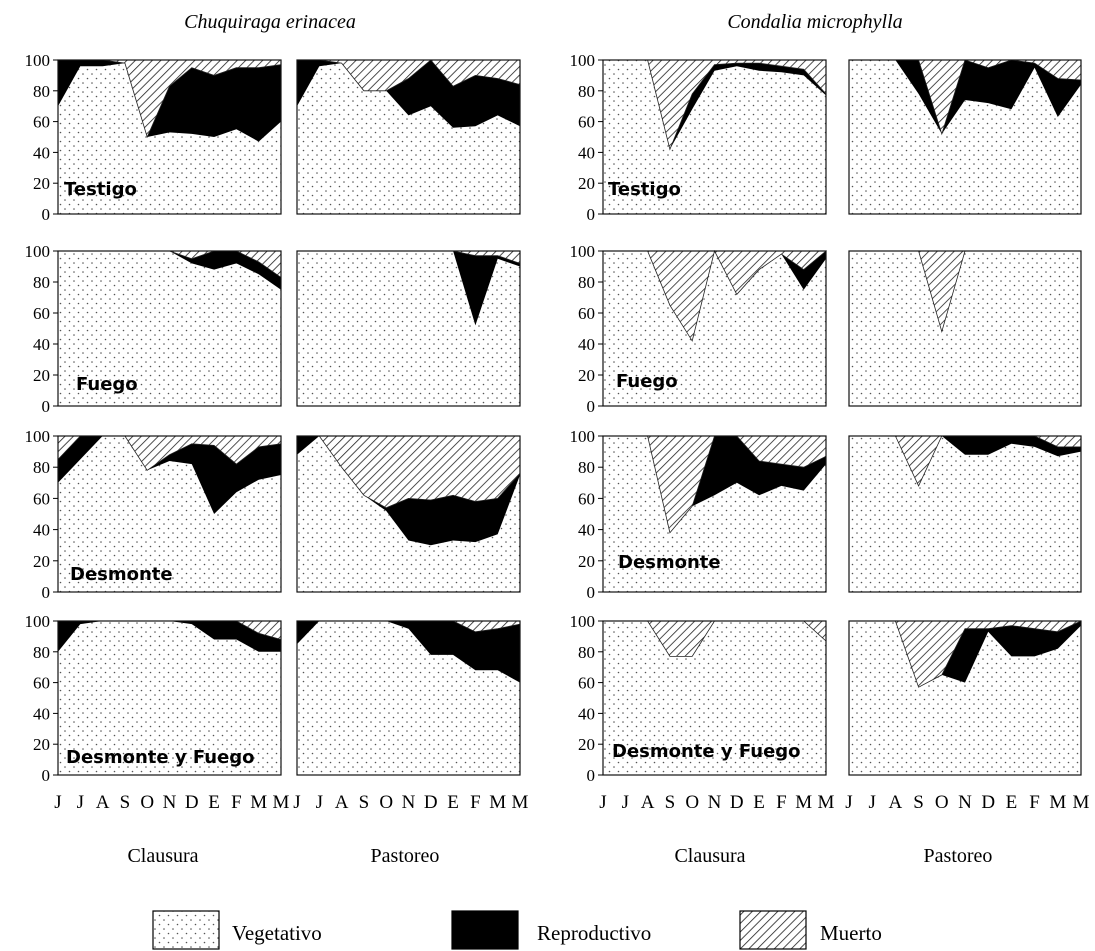 The image size is (1095, 951). I want to click on panel-1-0-clausura: 0 20 40 60 80 100 Testigo, so click(698, 137).